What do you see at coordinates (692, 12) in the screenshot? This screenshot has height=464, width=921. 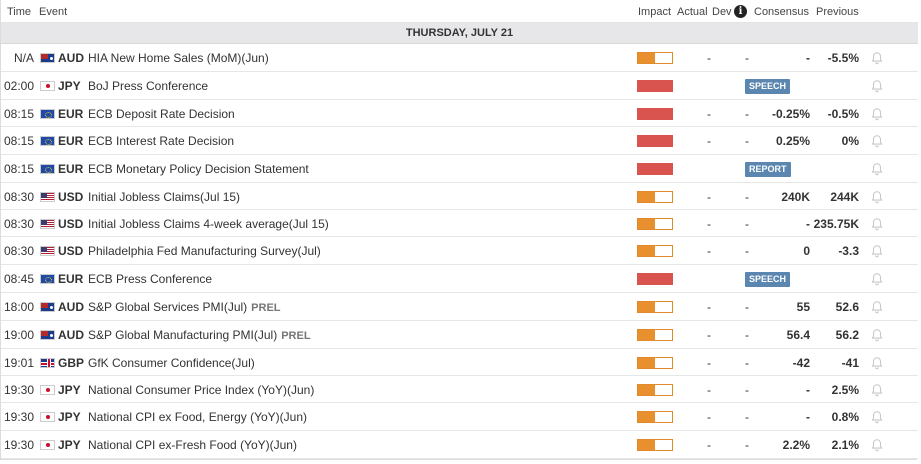 I see `header-actual: Actual` at bounding box center [692, 12].